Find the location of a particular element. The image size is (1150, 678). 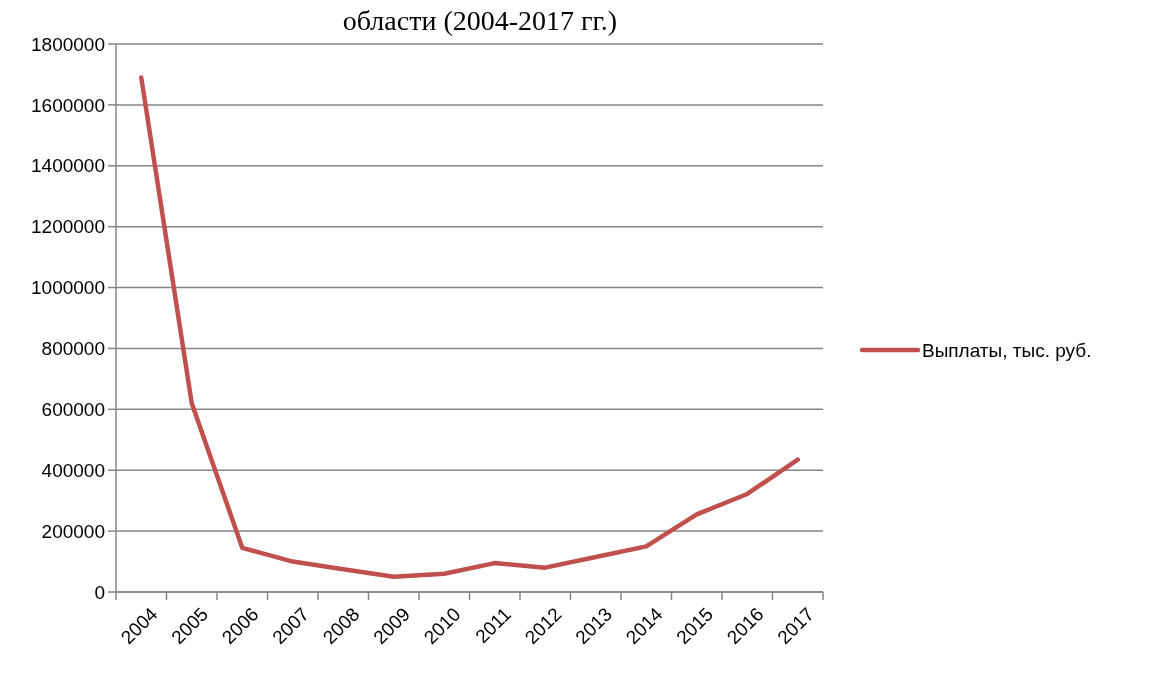

y-tick-label: 800000 is located at coordinates (73, 349).